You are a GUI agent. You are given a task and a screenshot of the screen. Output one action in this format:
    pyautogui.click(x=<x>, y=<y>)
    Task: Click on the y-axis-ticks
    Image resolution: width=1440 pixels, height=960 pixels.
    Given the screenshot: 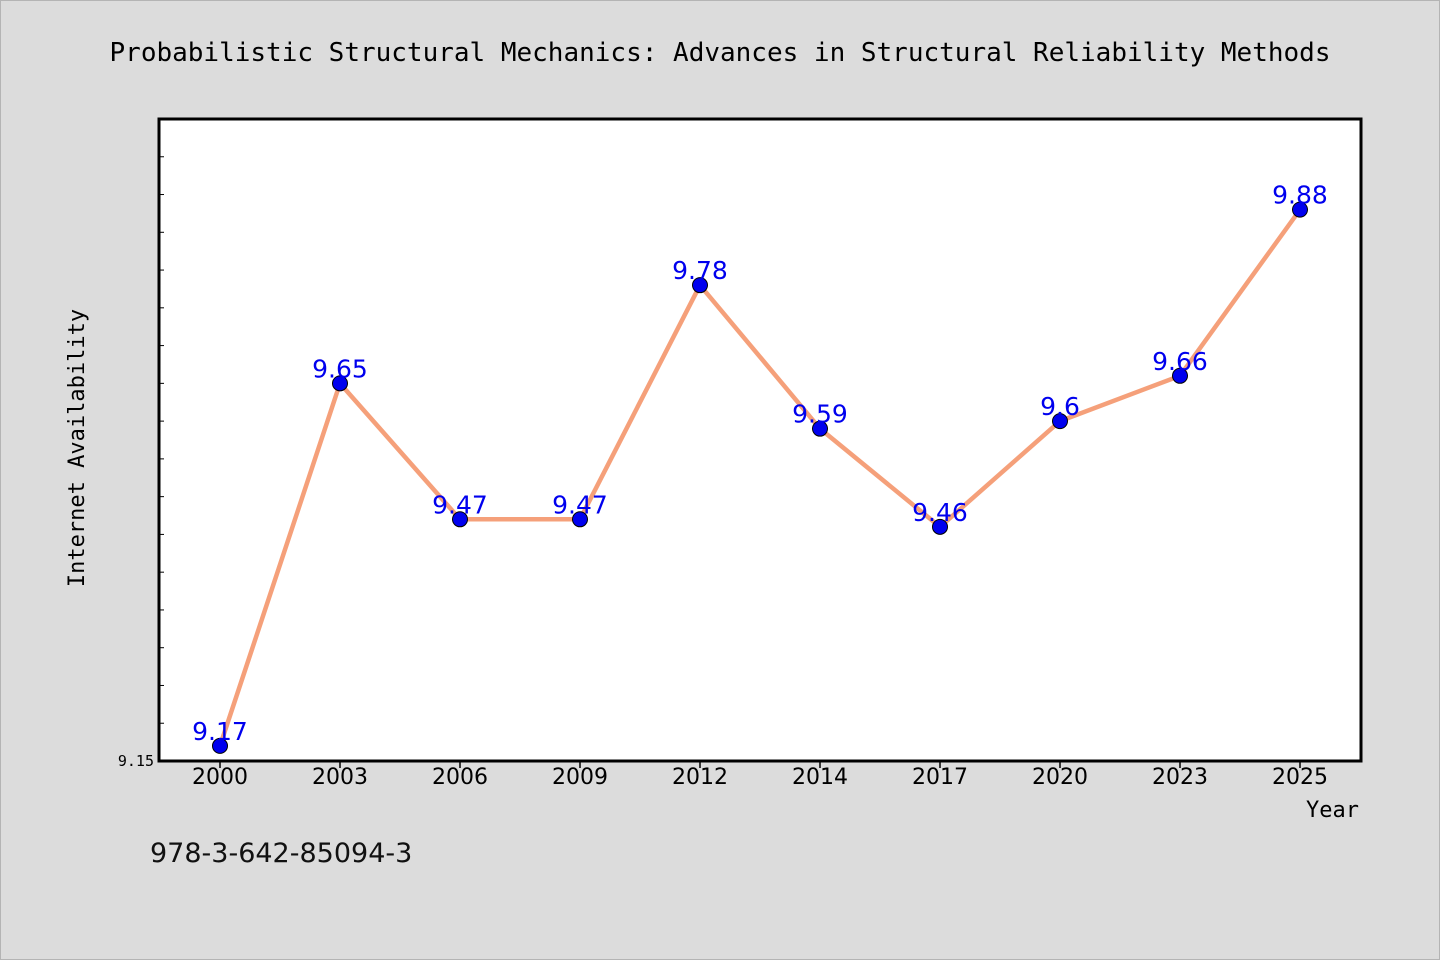 What is the action you would take?
    pyautogui.click(x=161, y=459)
    